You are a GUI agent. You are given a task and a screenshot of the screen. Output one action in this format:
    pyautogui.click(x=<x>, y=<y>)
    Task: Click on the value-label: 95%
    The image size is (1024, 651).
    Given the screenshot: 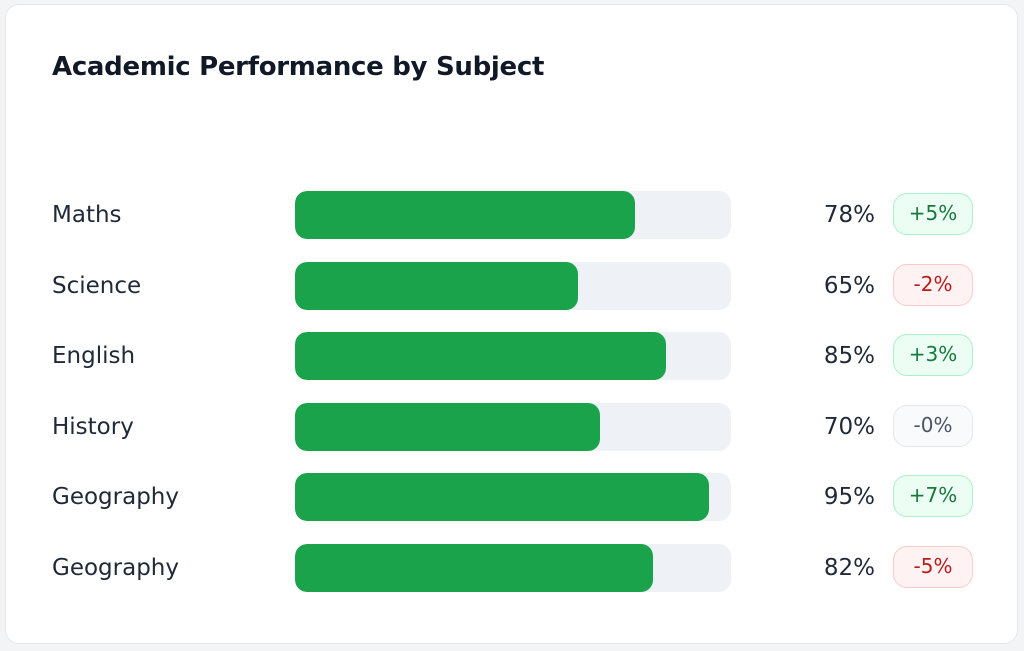 What is the action you would take?
    pyautogui.click(x=849, y=497)
    